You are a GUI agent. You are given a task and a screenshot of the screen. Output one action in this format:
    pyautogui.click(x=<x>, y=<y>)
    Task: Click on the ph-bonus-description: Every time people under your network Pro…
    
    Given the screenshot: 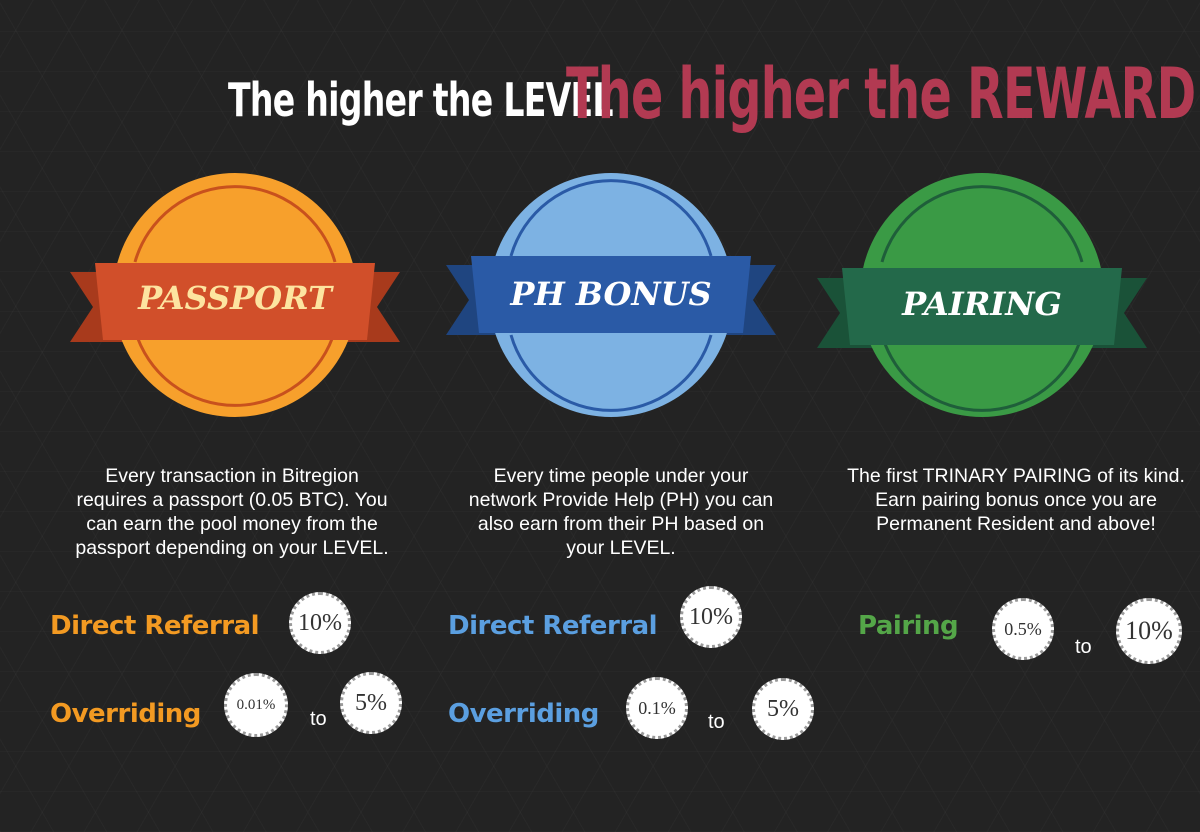 What is the action you would take?
    pyautogui.click(x=621, y=512)
    